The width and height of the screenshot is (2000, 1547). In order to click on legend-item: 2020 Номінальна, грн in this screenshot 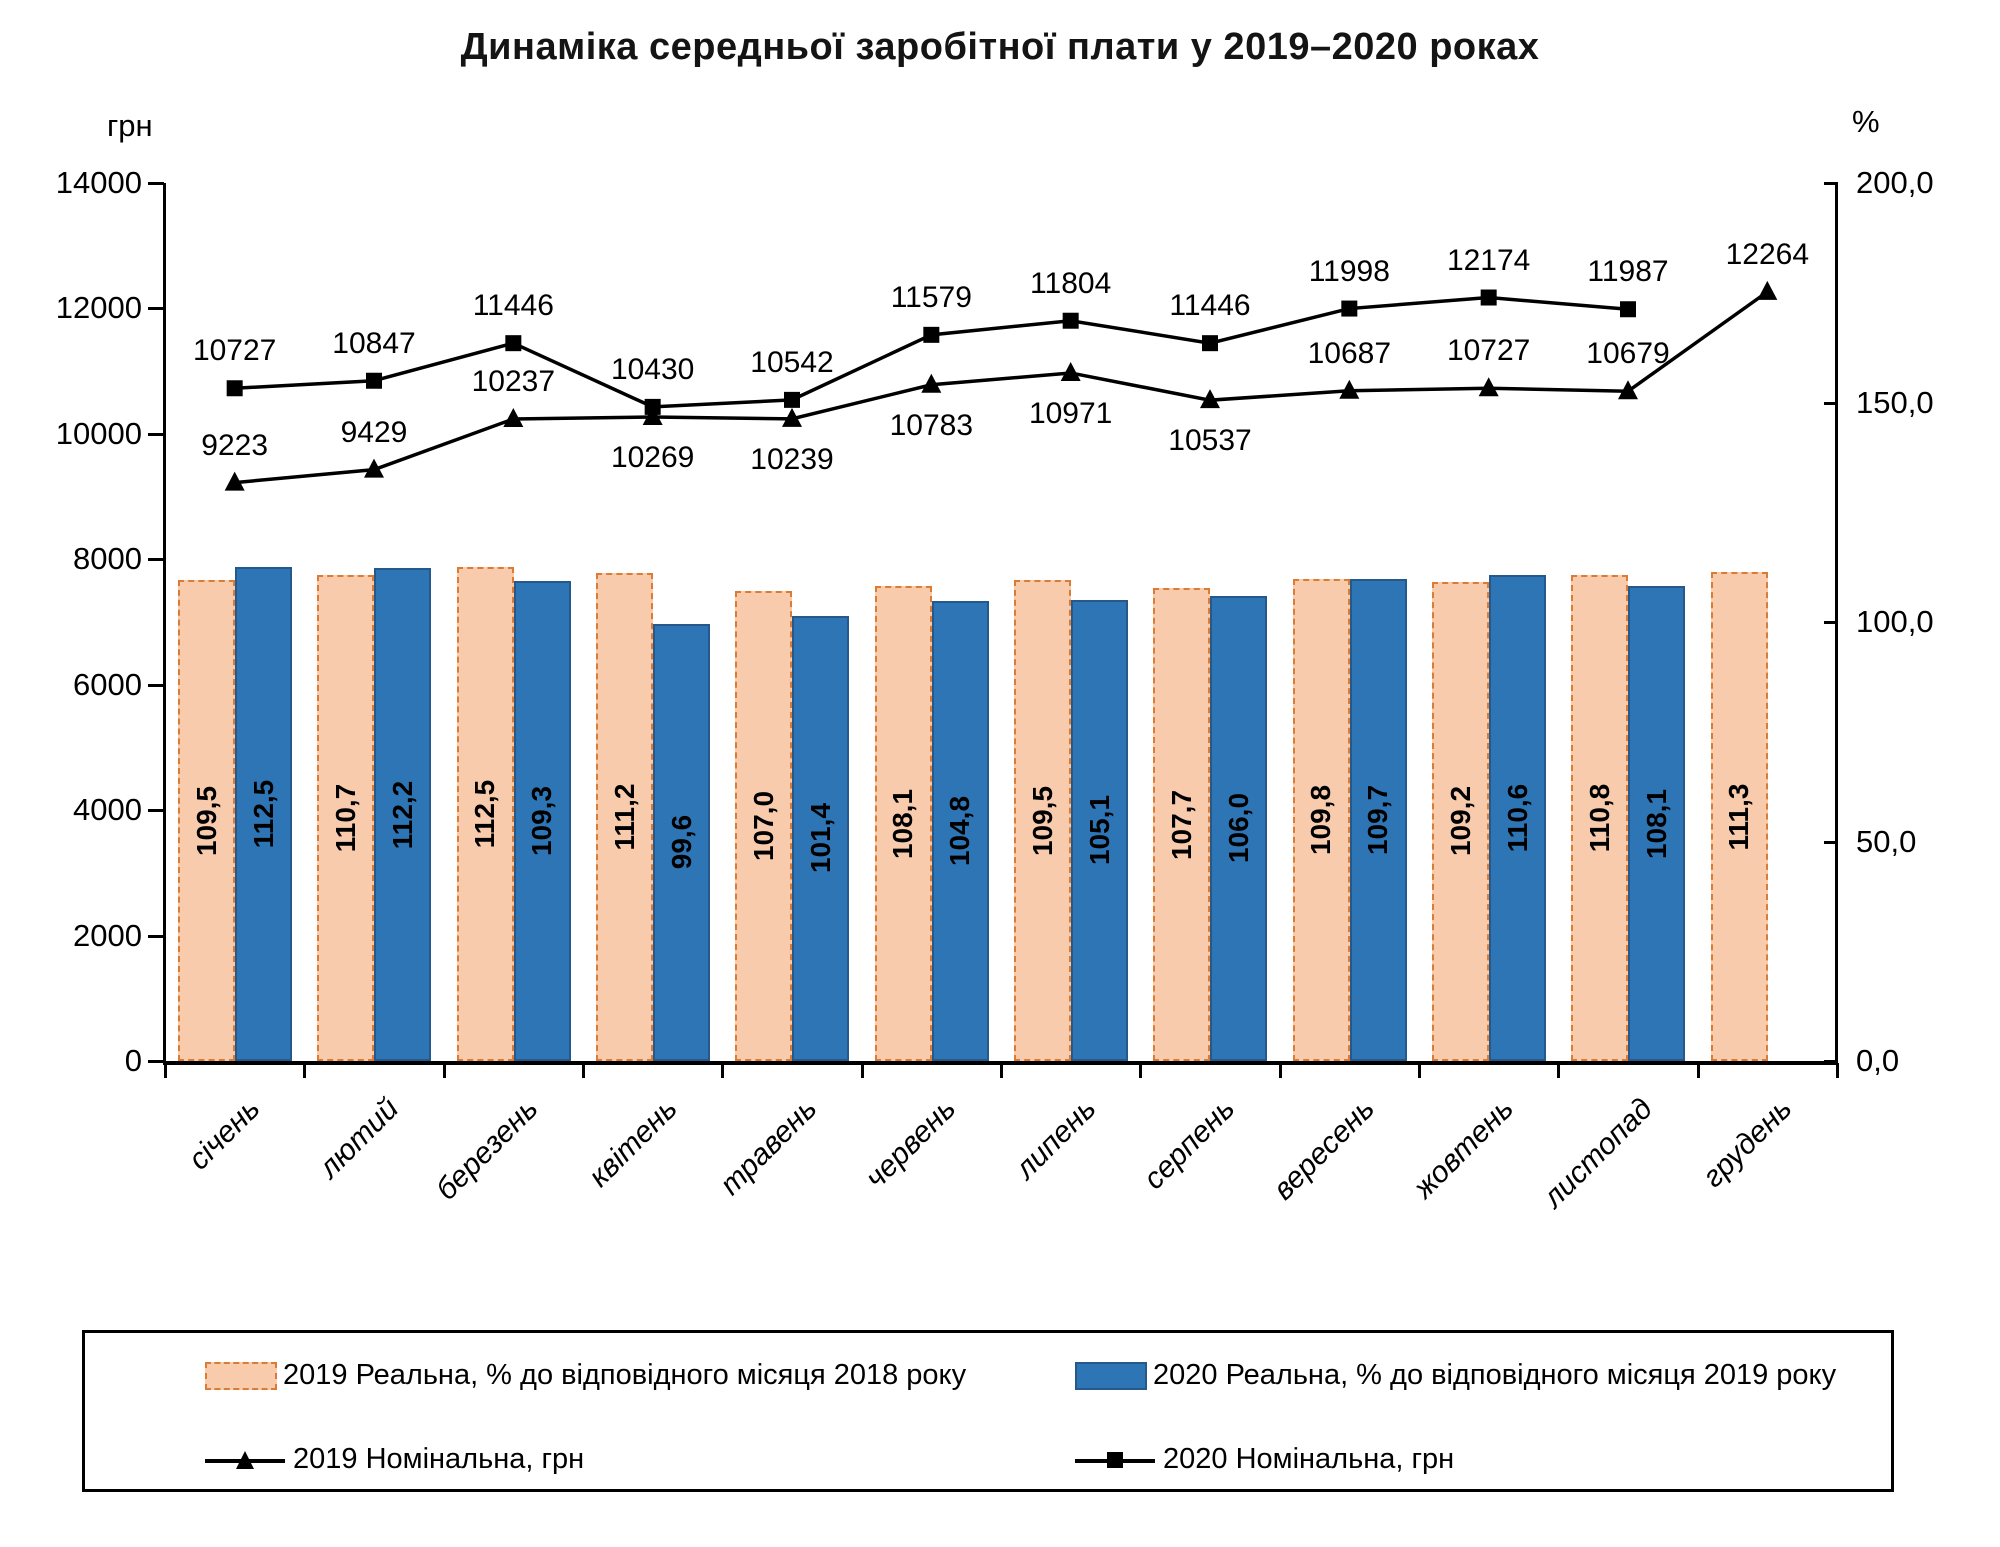, I will do `click(1264, 1459)`.